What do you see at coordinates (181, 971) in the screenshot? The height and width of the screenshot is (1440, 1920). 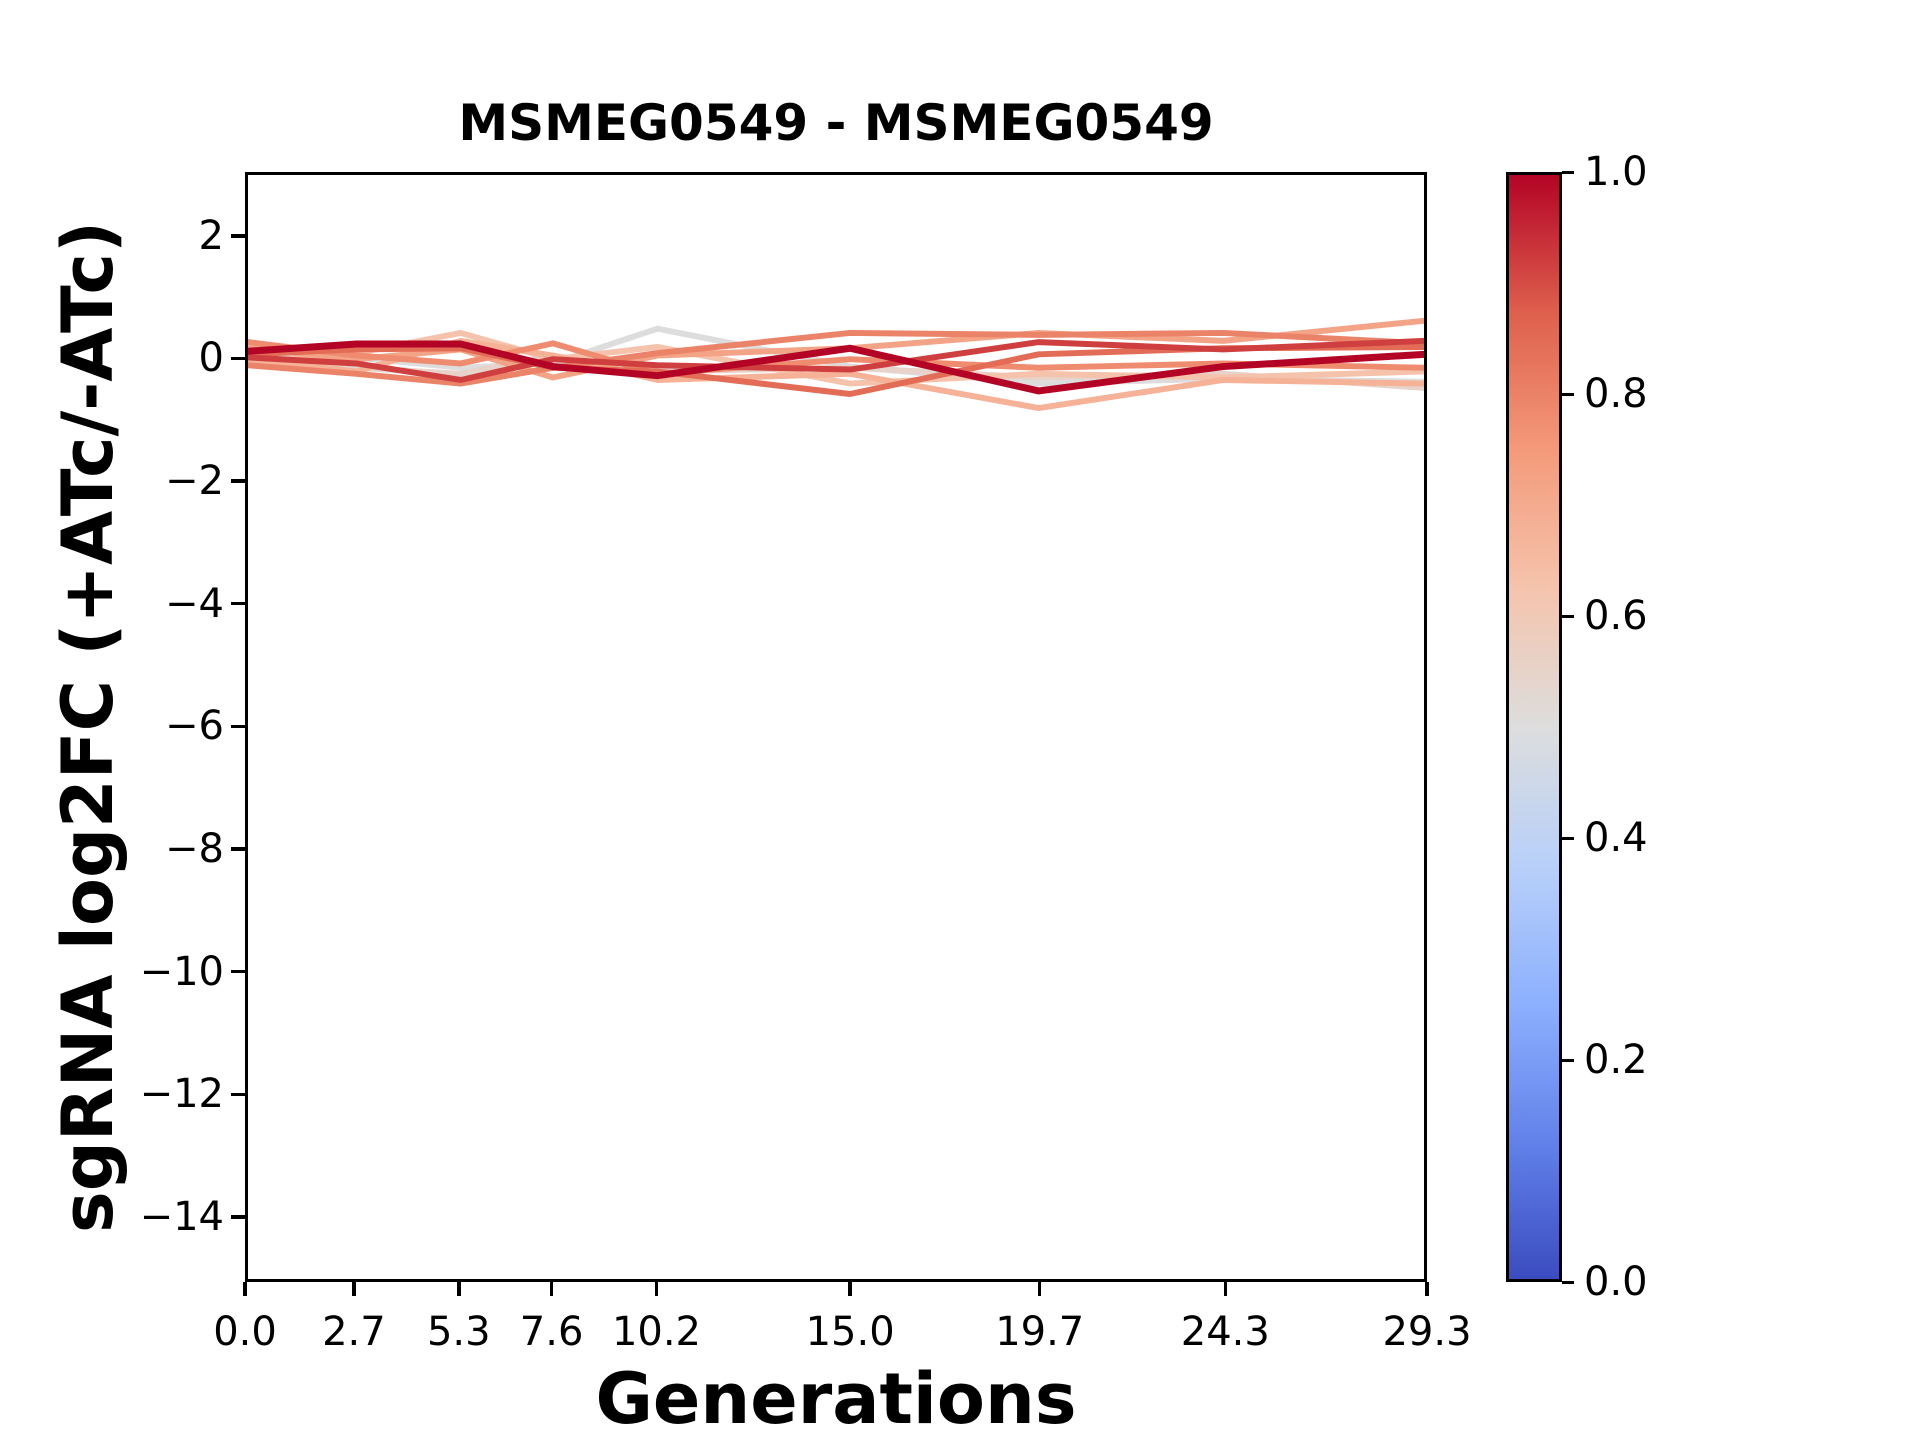 I see `y-tick-label: −10` at bounding box center [181, 971].